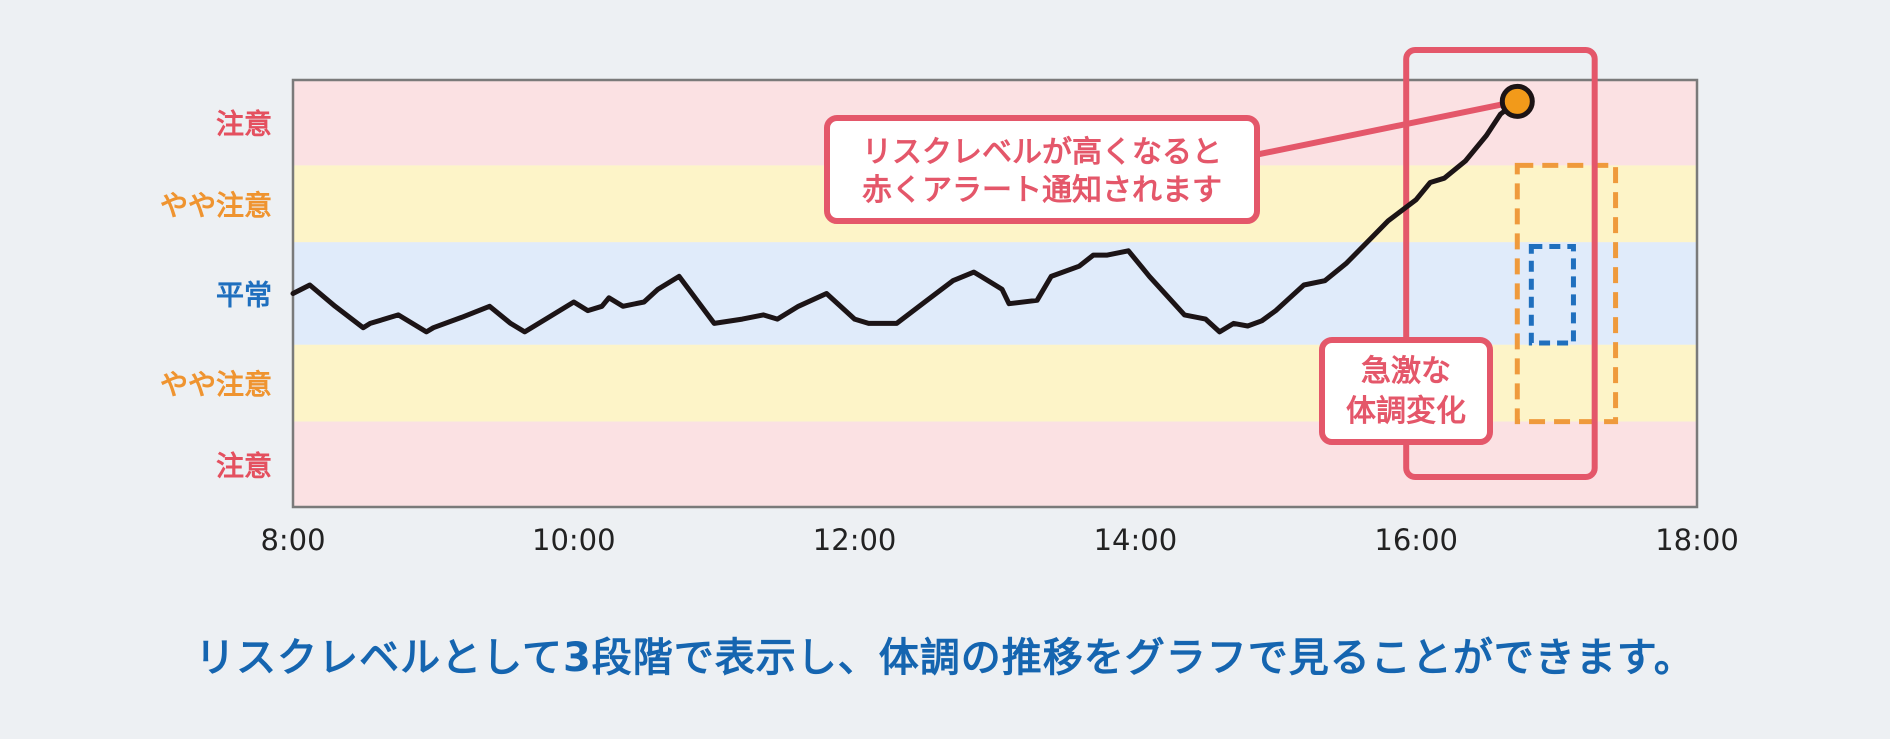  Describe the element at coordinates (1500, 263) in the screenshot. I see `sudden-change-window` at that location.